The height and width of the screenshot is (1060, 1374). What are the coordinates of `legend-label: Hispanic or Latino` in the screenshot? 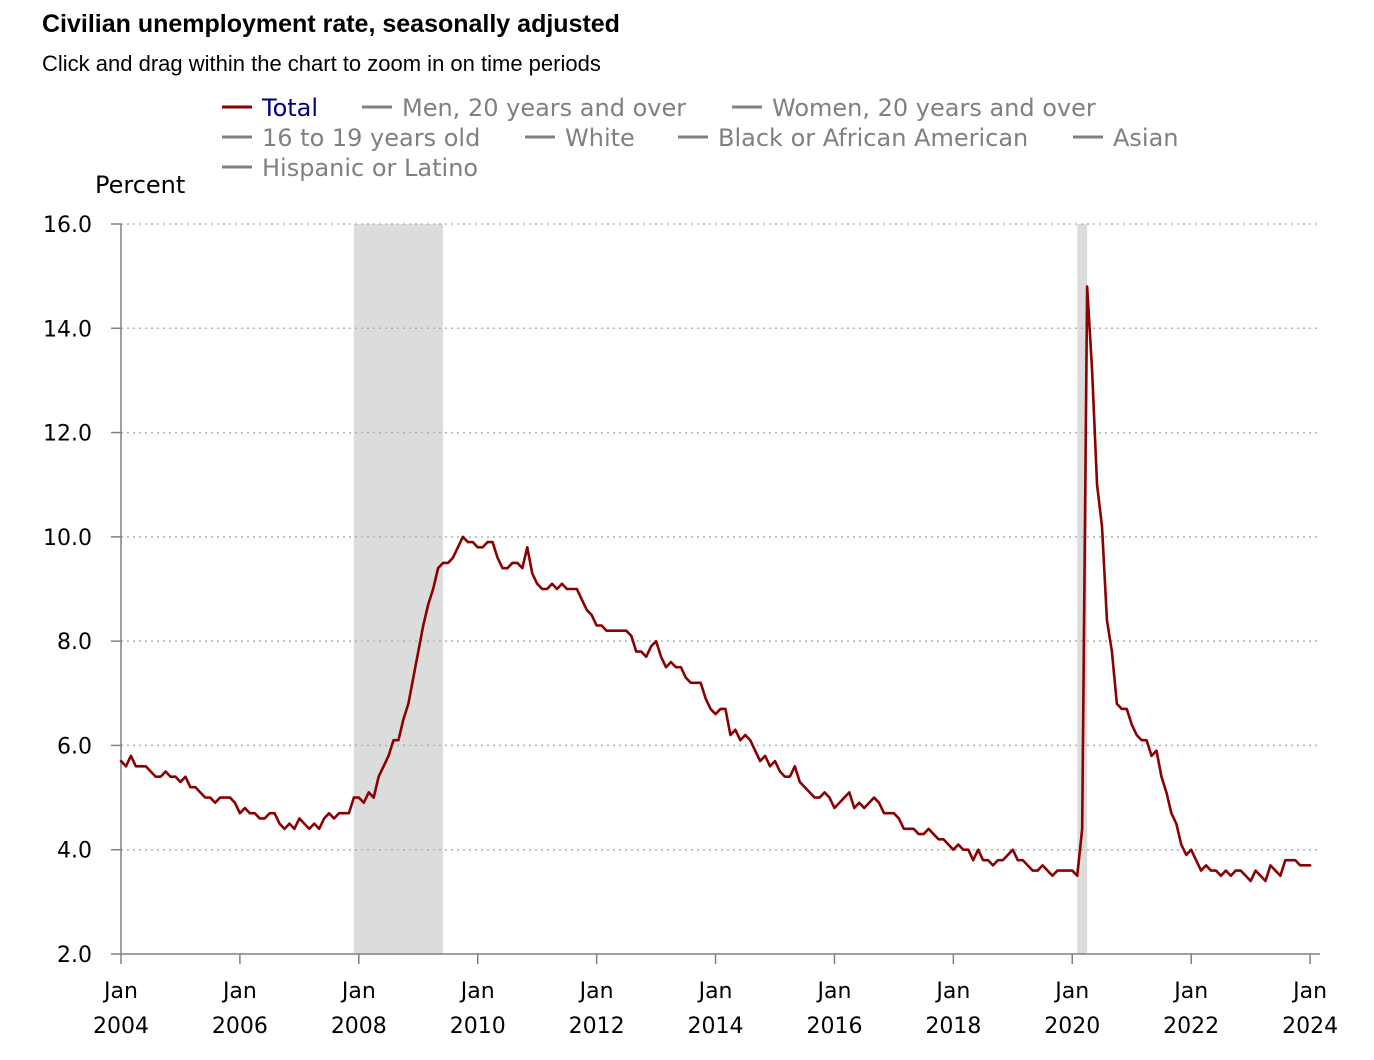 It's located at (370, 168).